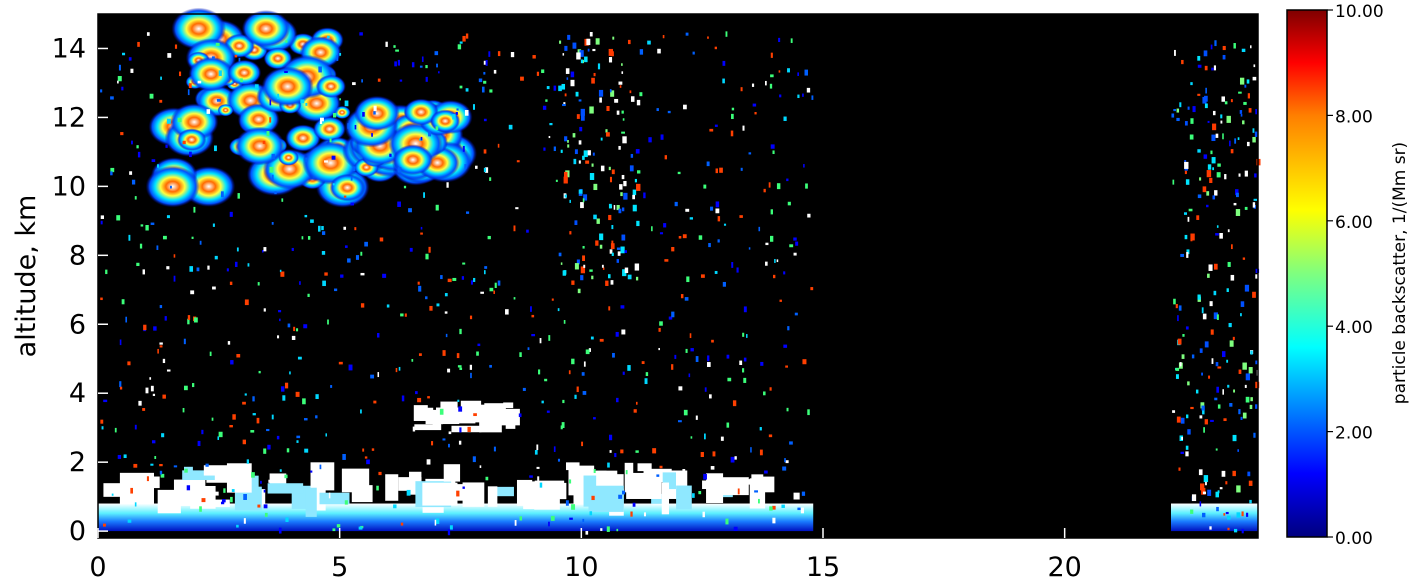  Describe the element at coordinates (69, 186) in the screenshot. I see `y-tick-label: 10` at that location.